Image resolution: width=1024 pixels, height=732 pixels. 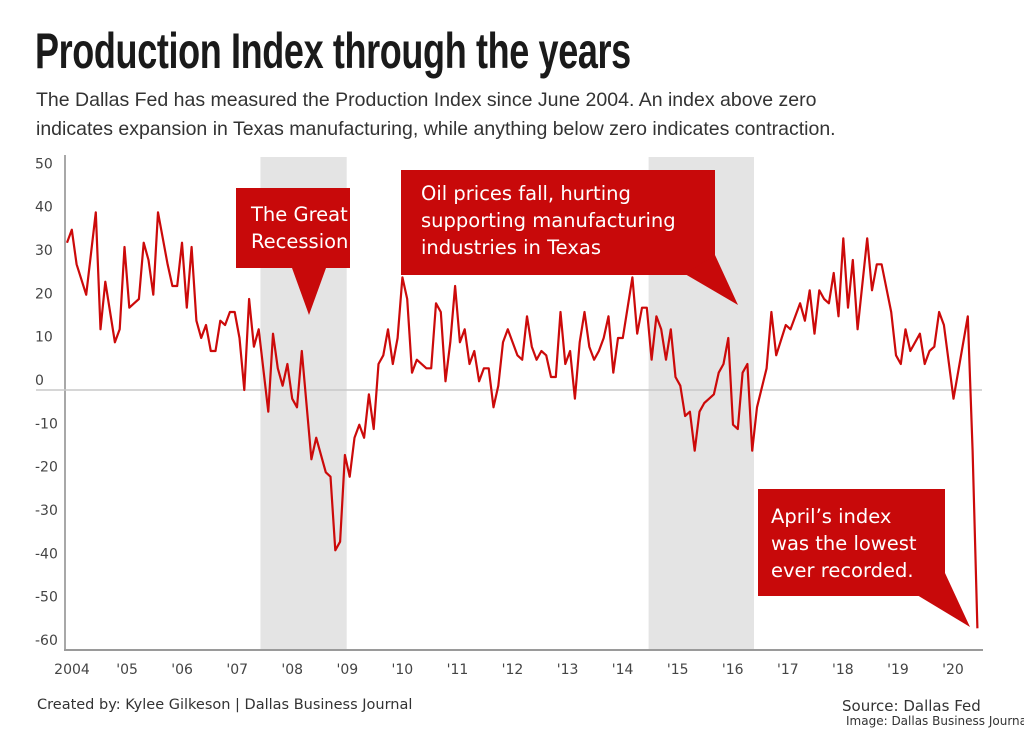 What do you see at coordinates (44, 251) in the screenshot?
I see `y-tick-label: 30` at bounding box center [44, 251].